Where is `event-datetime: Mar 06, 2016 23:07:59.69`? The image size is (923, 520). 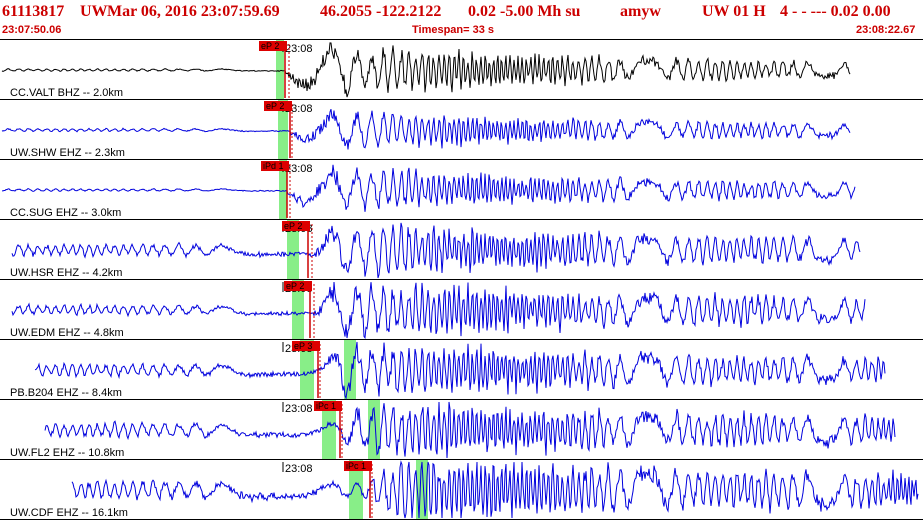
event-datetime: Mar 06, 2016 23:07:59.69 is located at coordinates (193, 11).